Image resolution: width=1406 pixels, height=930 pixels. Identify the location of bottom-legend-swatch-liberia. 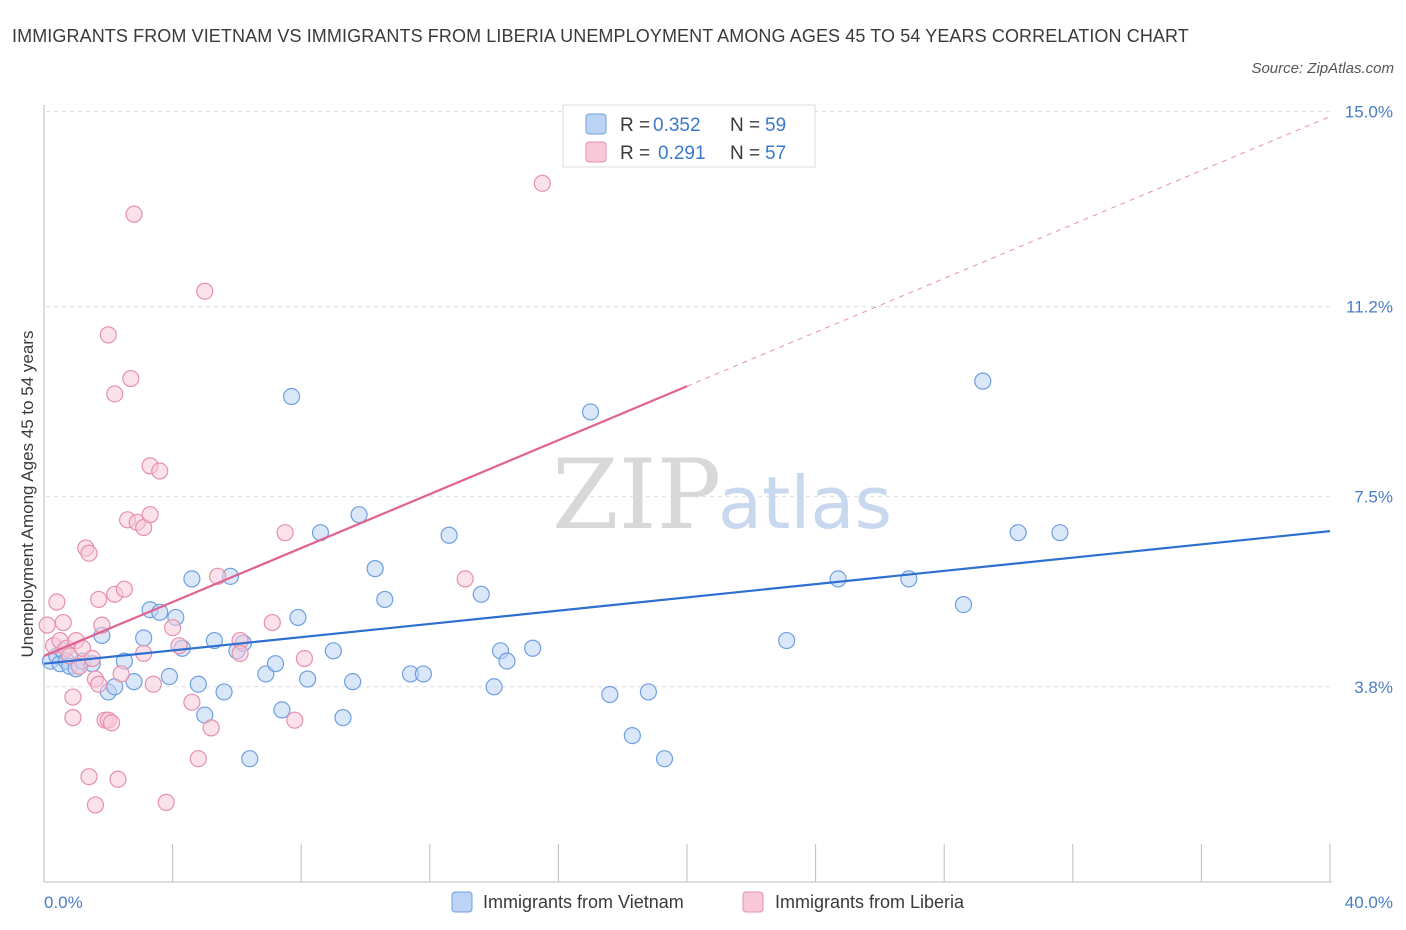
(753, 902).